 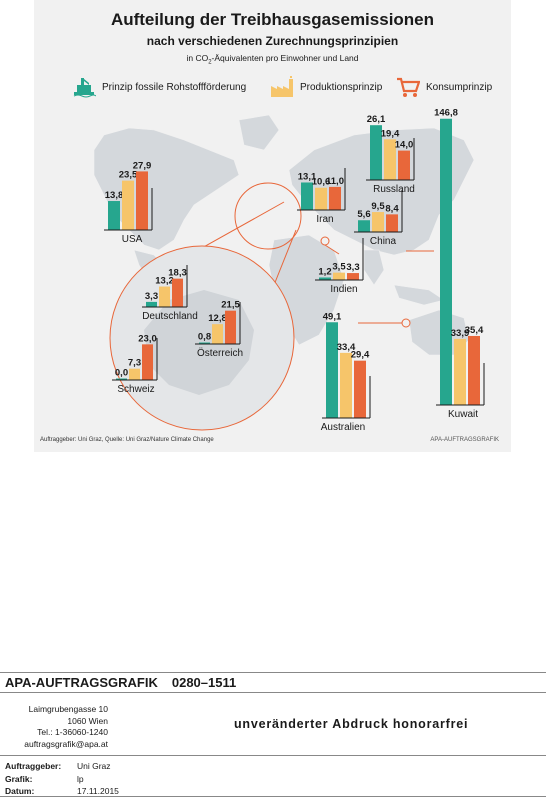 What do you see at coordinates (459, 87) in the screenshot?
I see `legend-label: Konsumprinzip` at bounding box center [459, 87].